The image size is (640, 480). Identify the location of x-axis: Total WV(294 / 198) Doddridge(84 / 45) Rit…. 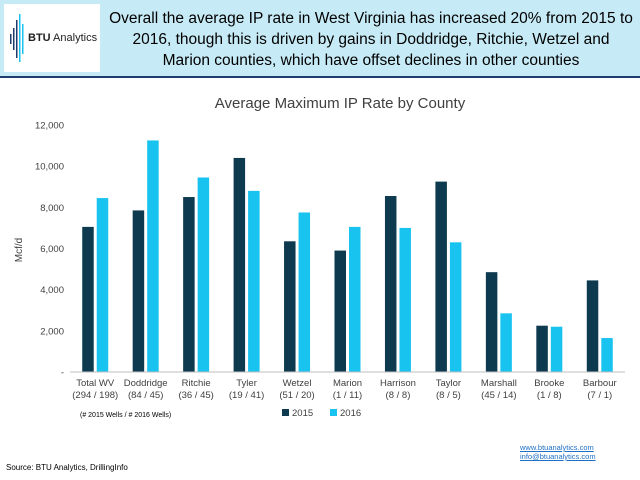
(344, 389).